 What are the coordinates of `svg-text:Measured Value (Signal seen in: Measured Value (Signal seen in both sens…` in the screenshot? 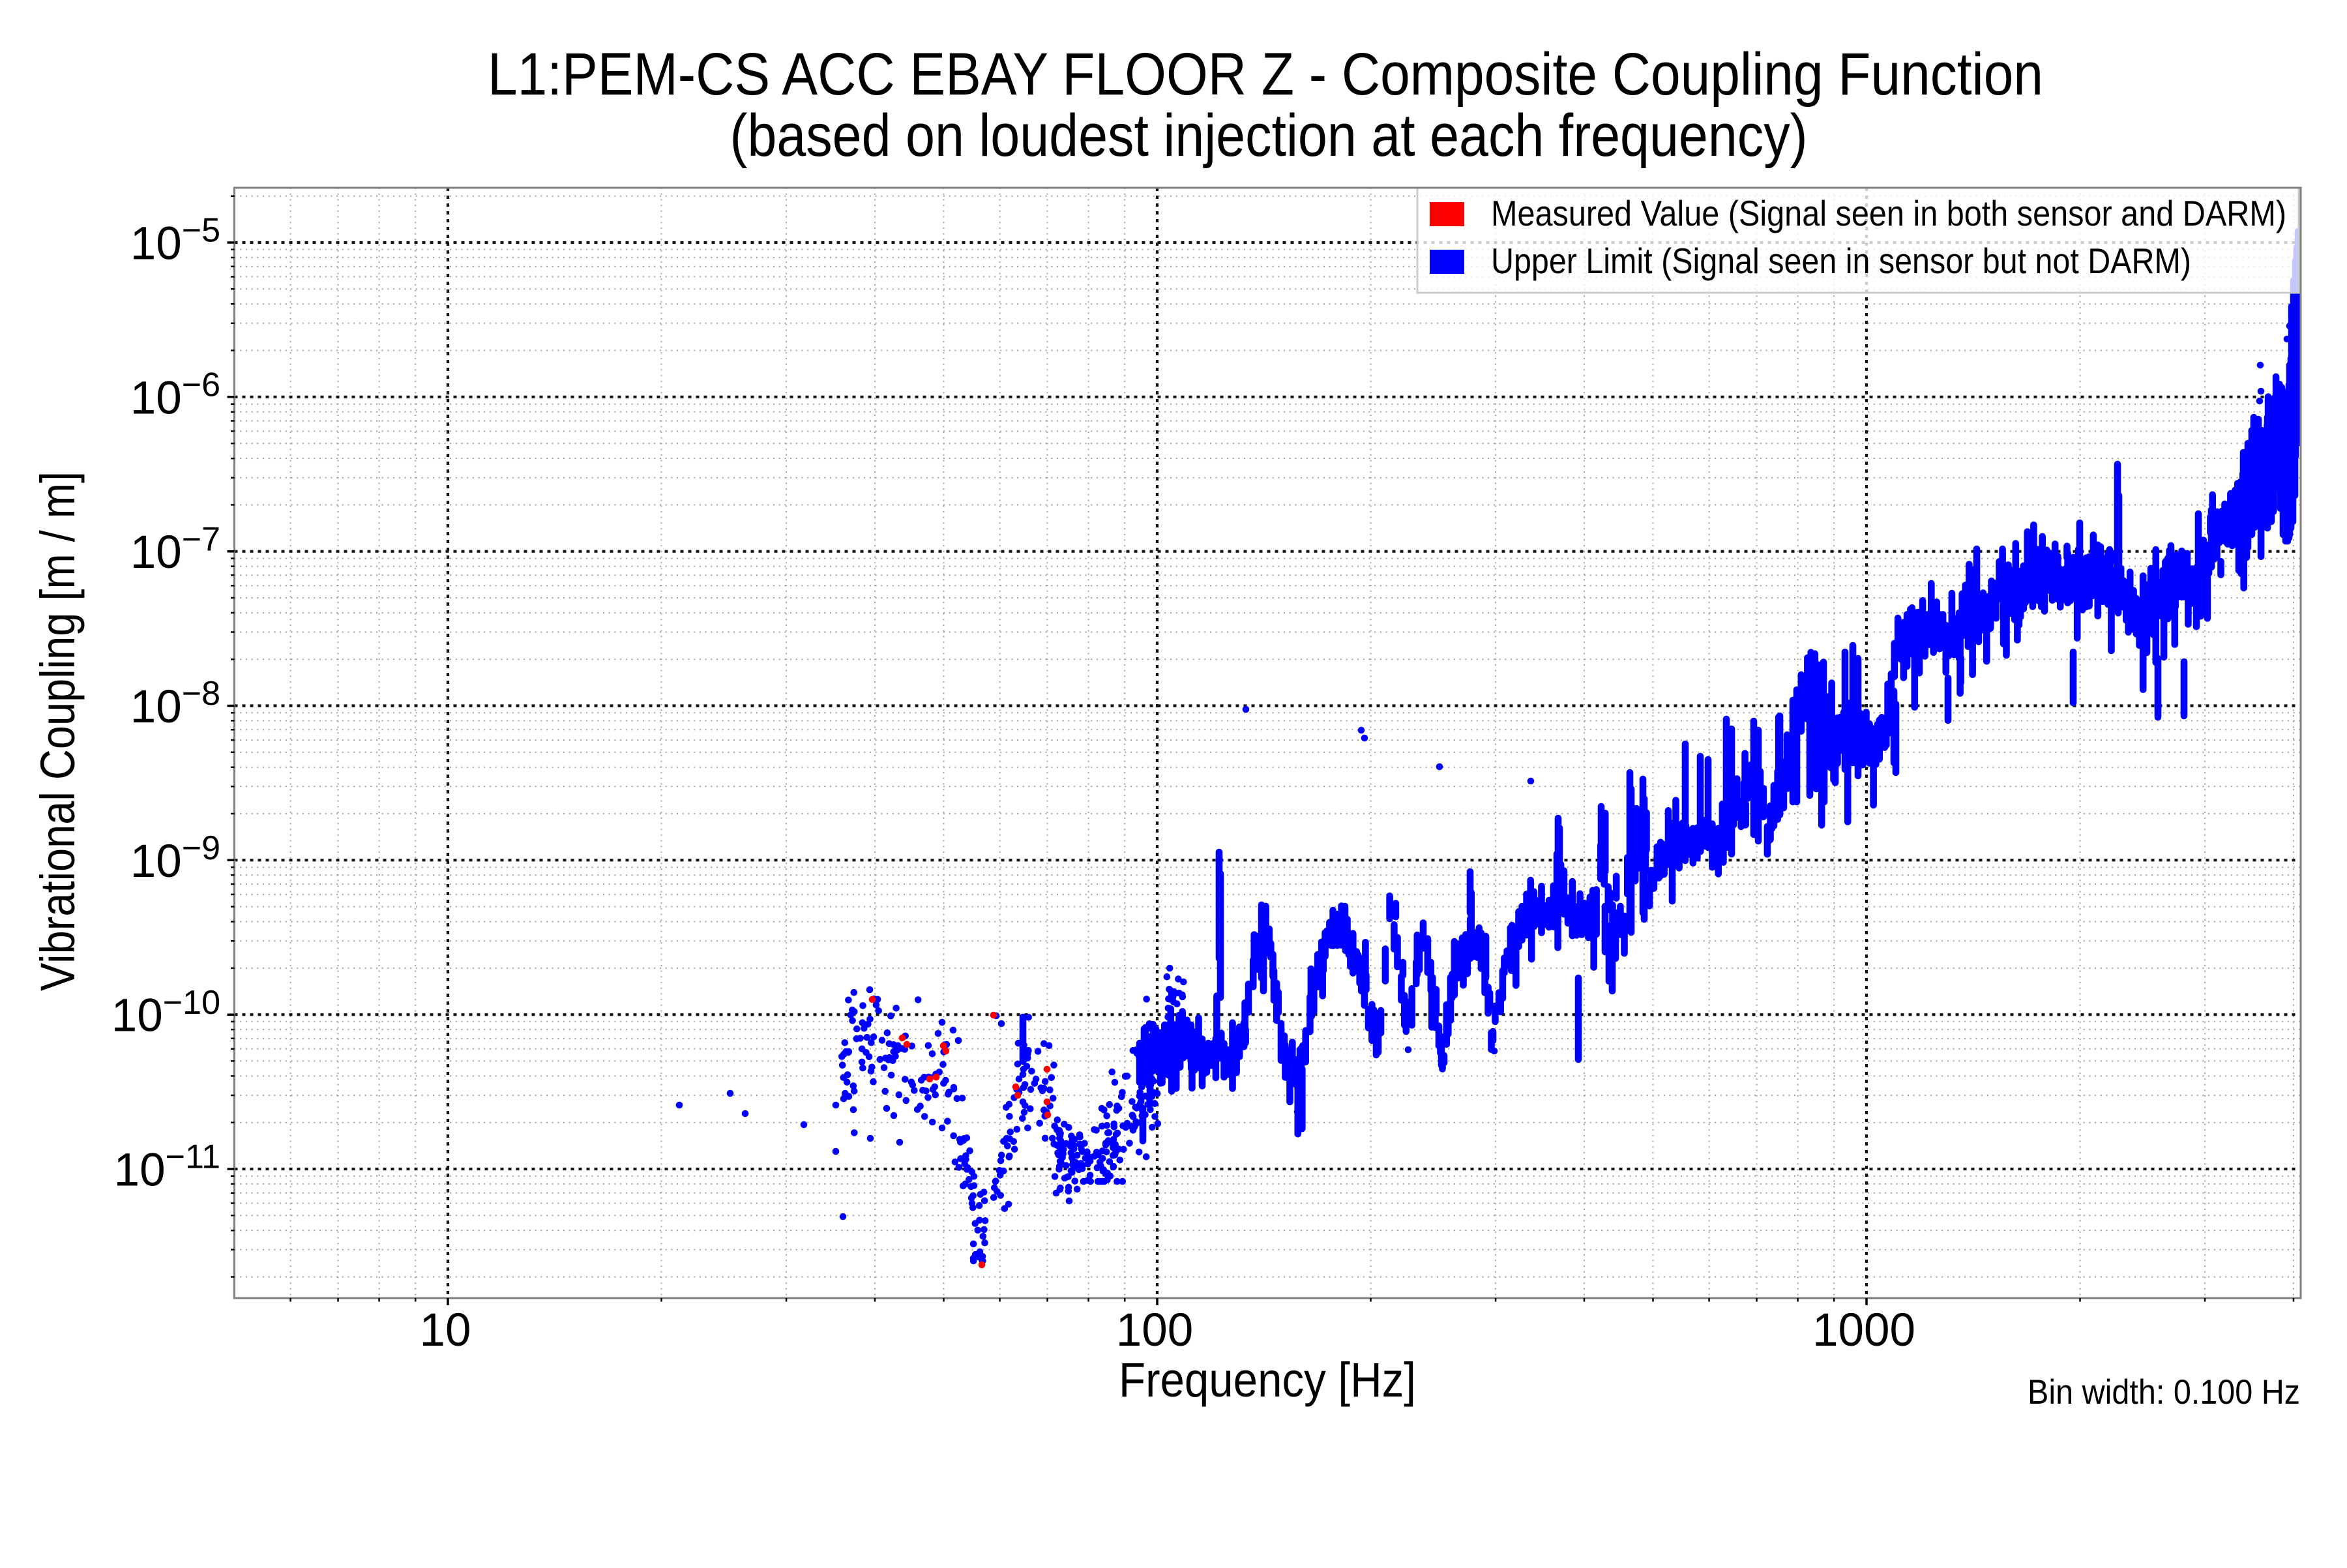 It's located at (1888, 213).